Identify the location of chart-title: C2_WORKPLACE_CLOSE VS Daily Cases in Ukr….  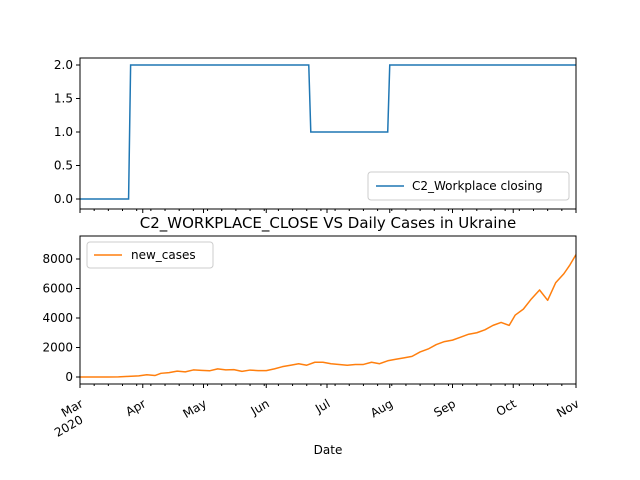
(328, 223).